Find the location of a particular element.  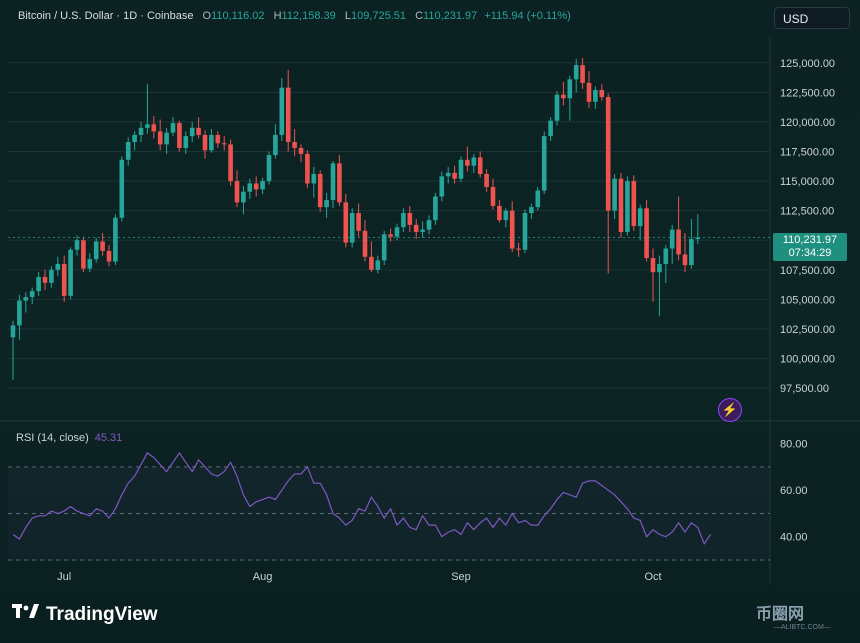

symbol-title: Bitcoin / U.S. Dollar · 1D · Coinbase is located at coordinates (106, 16).